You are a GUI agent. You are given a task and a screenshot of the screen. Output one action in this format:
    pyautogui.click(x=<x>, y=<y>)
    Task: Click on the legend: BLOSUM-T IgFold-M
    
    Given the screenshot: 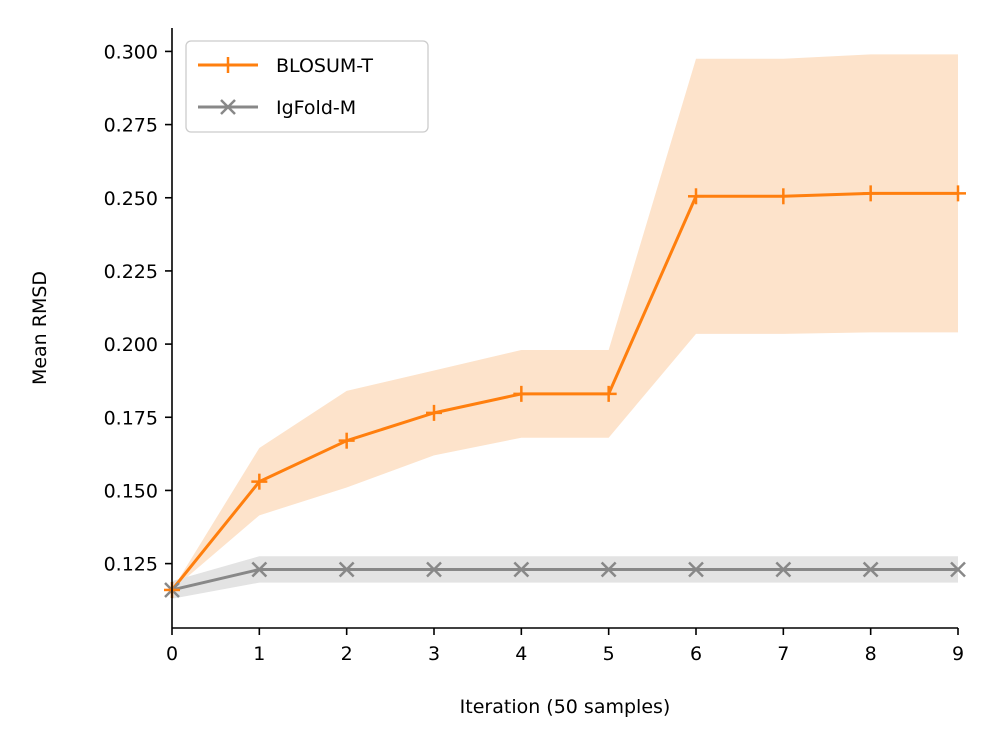 What is the action you would take?
    pyautogui.click(x=307, y=86)
    